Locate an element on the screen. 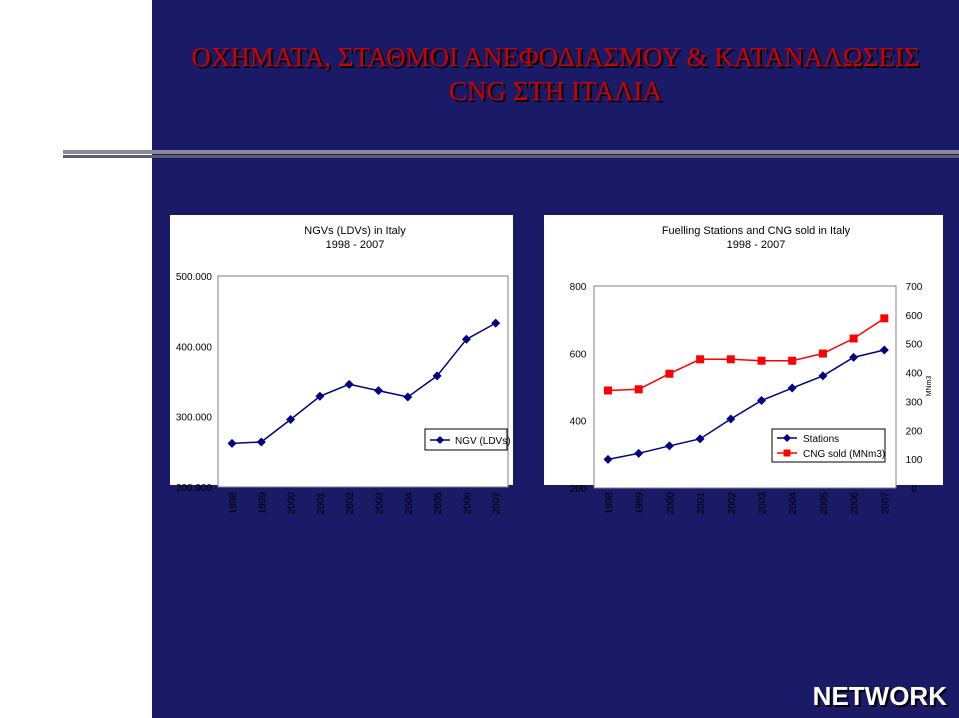  chart-stations-y-right-tick-label: 400 is located at coordinates (914, 374).